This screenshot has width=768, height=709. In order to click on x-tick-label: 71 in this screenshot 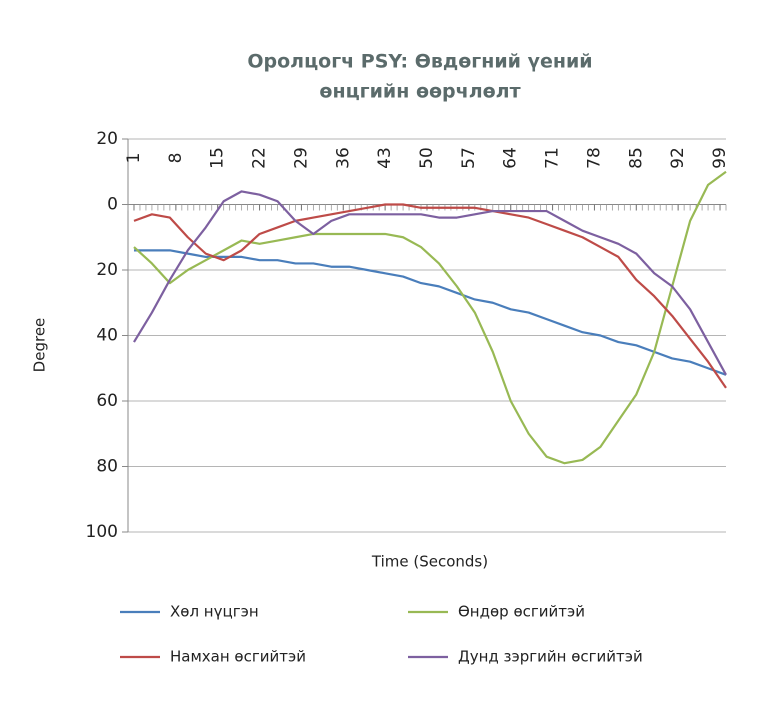, I will do `click(553, 158)`.